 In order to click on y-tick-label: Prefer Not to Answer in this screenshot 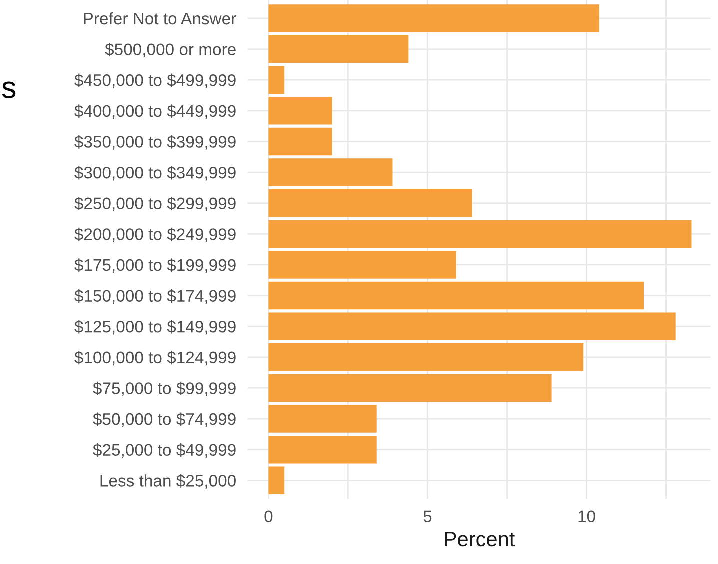, I will do `click(160, 18)`.